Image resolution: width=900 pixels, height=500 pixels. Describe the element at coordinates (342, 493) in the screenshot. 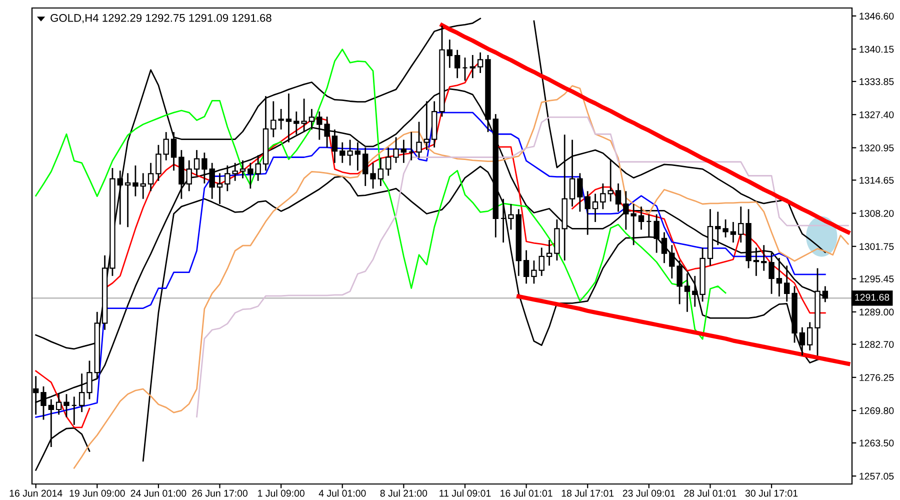

I see `x-tick-label: 4 Jul 01:00` at that location.